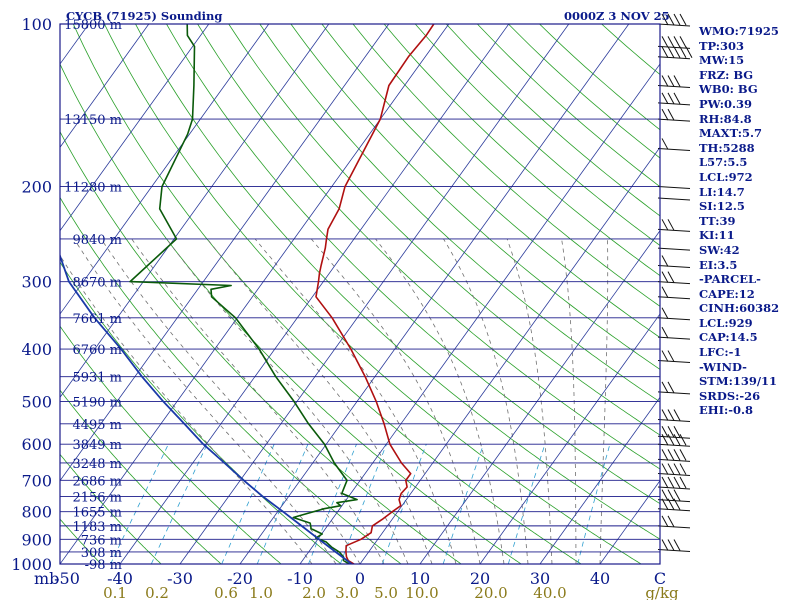  What do you see at coordinates (739, 31) in the screenshot?
I see `index-item: WMO:71925` at bounding box center [739, 31].